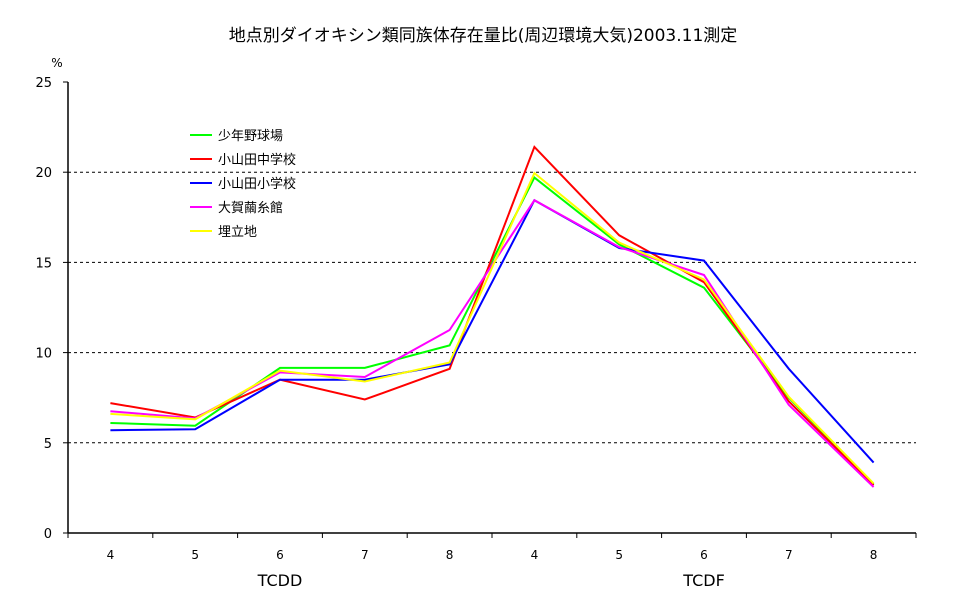 The height and width of the screenshot is (607, 966). What do you see at coordinates (43, 354) in the screenshot?
I see `y-tick-label: 10` at bounding box center [43, 354].